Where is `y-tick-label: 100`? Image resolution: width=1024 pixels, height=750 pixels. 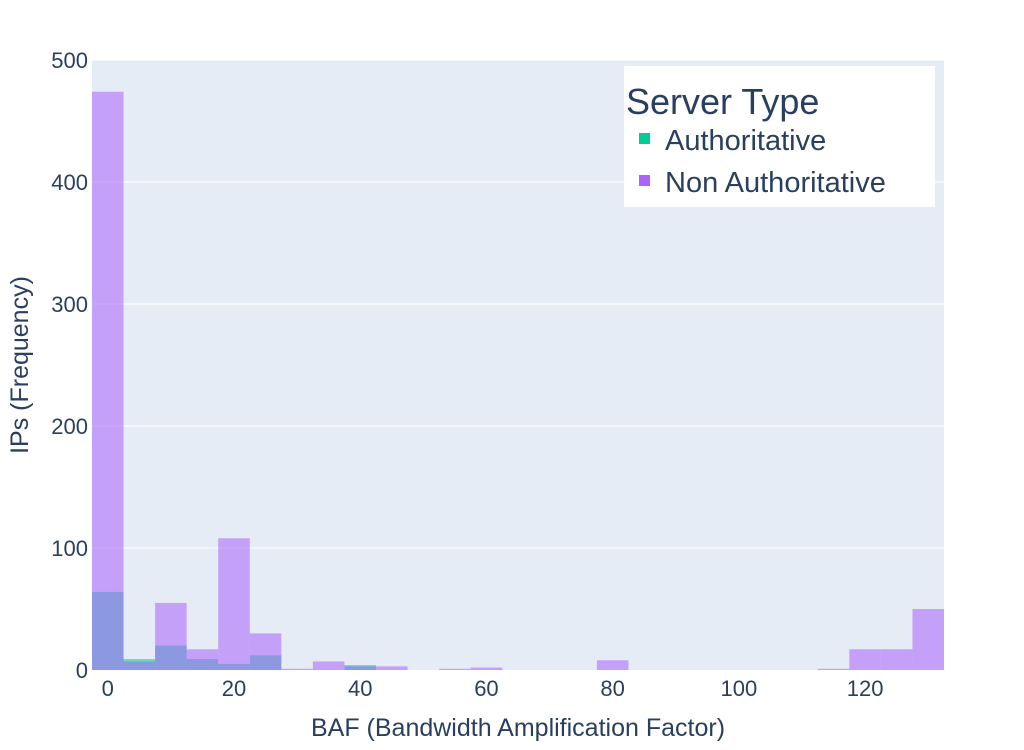 y-tick-label: 100 is located at coordinates (69, 548).